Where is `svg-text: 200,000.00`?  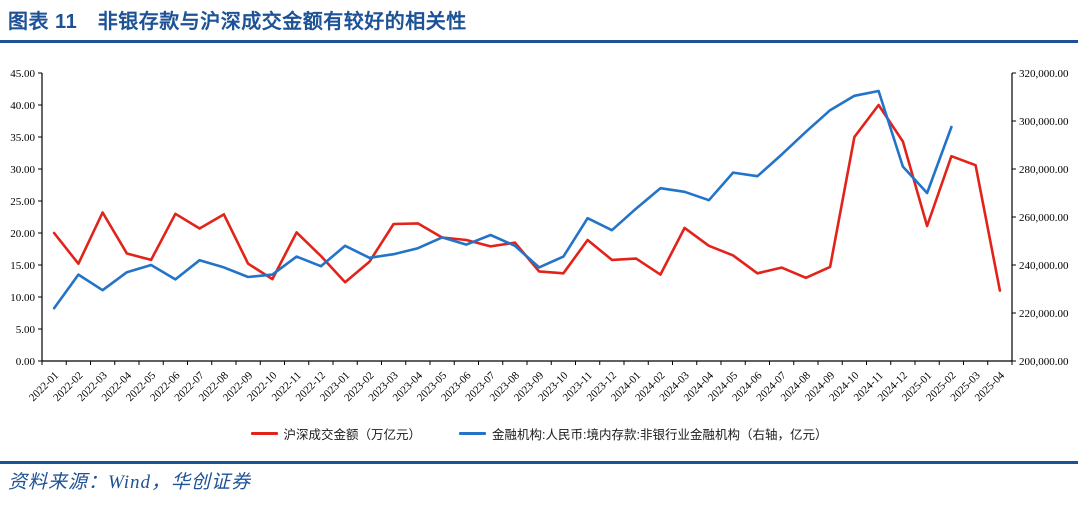 svg-text: 200,000.00 is located at coordinates (1044, 362).